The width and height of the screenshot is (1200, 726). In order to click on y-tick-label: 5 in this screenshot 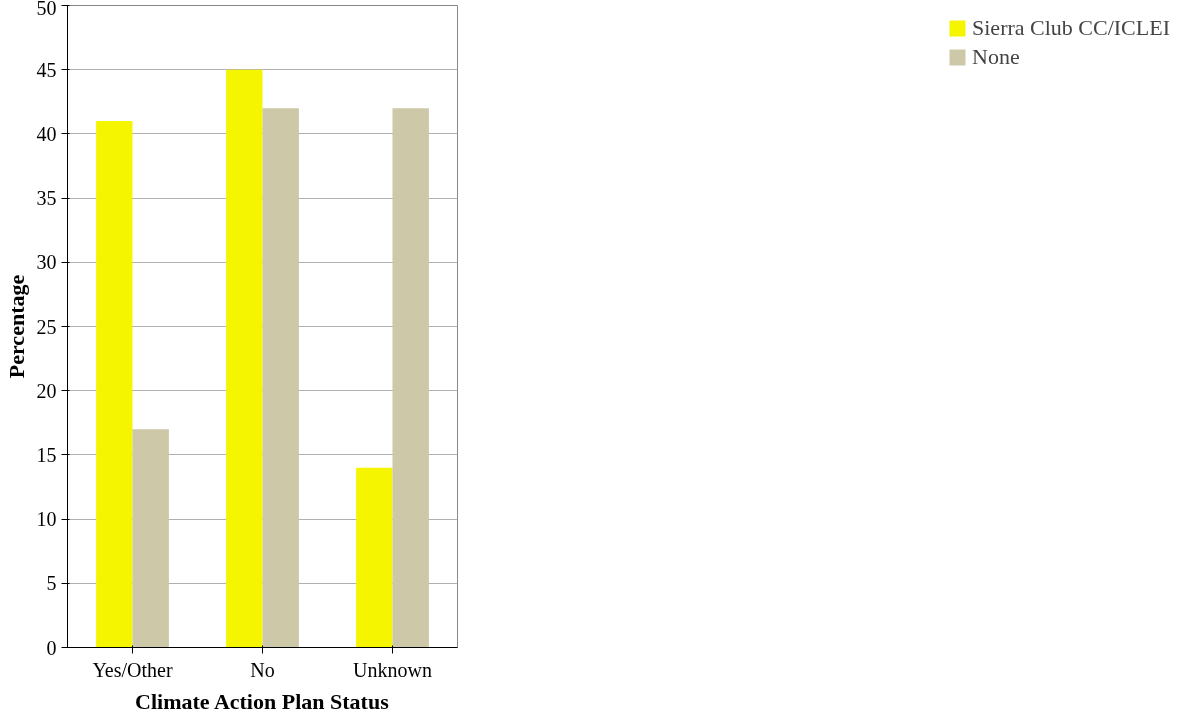, I will do `click(51, 583)`.